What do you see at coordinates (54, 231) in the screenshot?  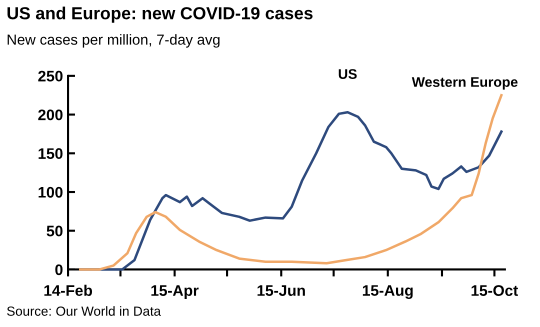 I see `y-tick-label: 50` at bounding box center [54, 231].